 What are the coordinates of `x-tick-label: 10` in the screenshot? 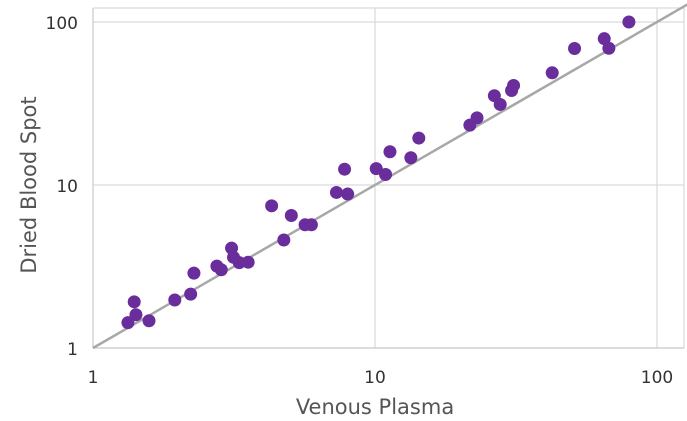 It's located at (375, 378).